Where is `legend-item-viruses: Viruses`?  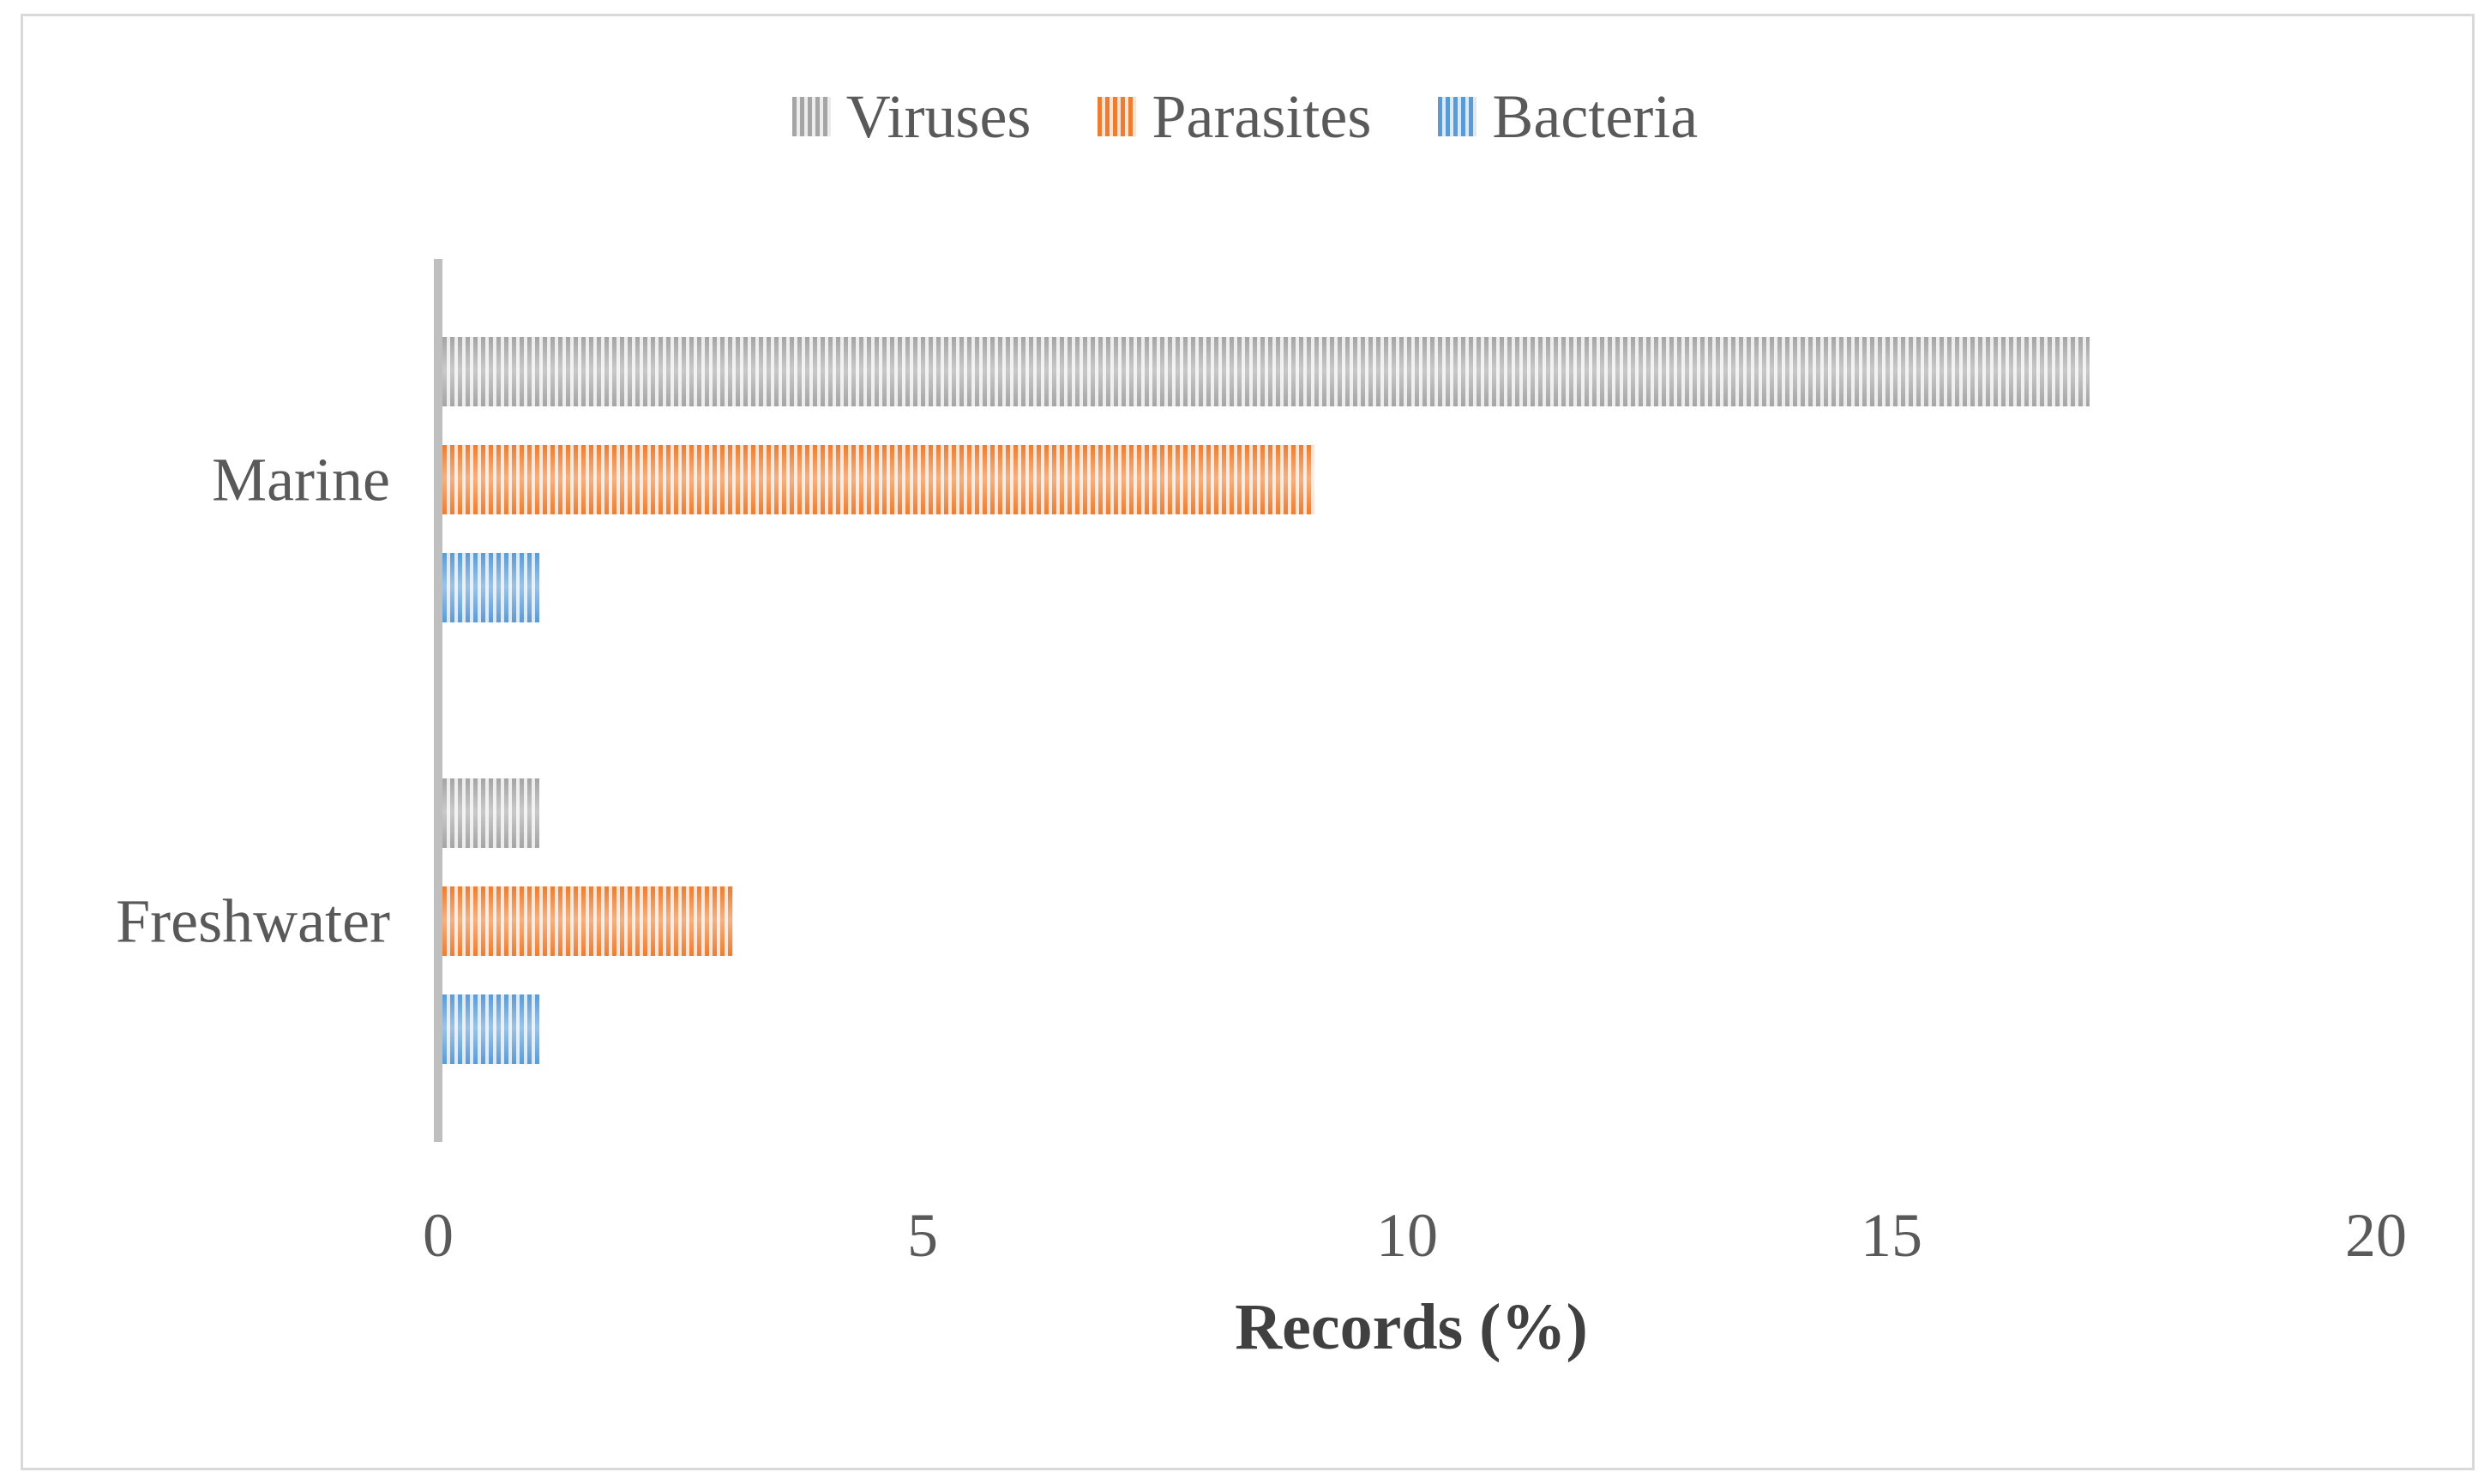 legend-item-viruses: Viruses is located at coordinates (911, 117).